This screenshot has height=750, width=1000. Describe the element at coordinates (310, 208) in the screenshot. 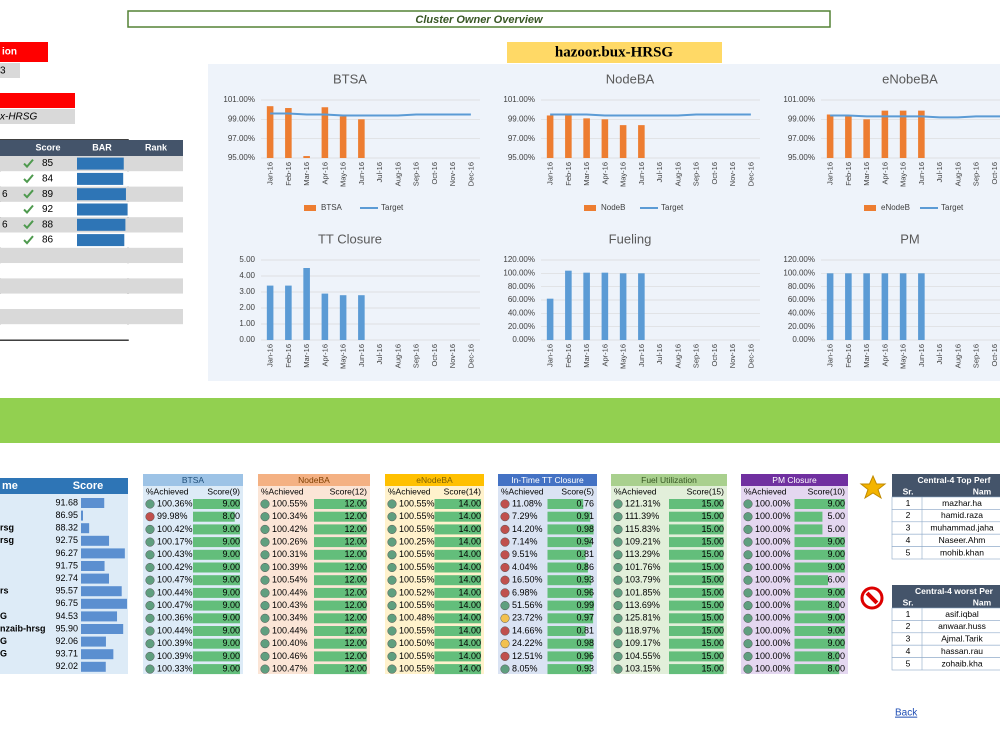

I see `legend-swatch` at that location.